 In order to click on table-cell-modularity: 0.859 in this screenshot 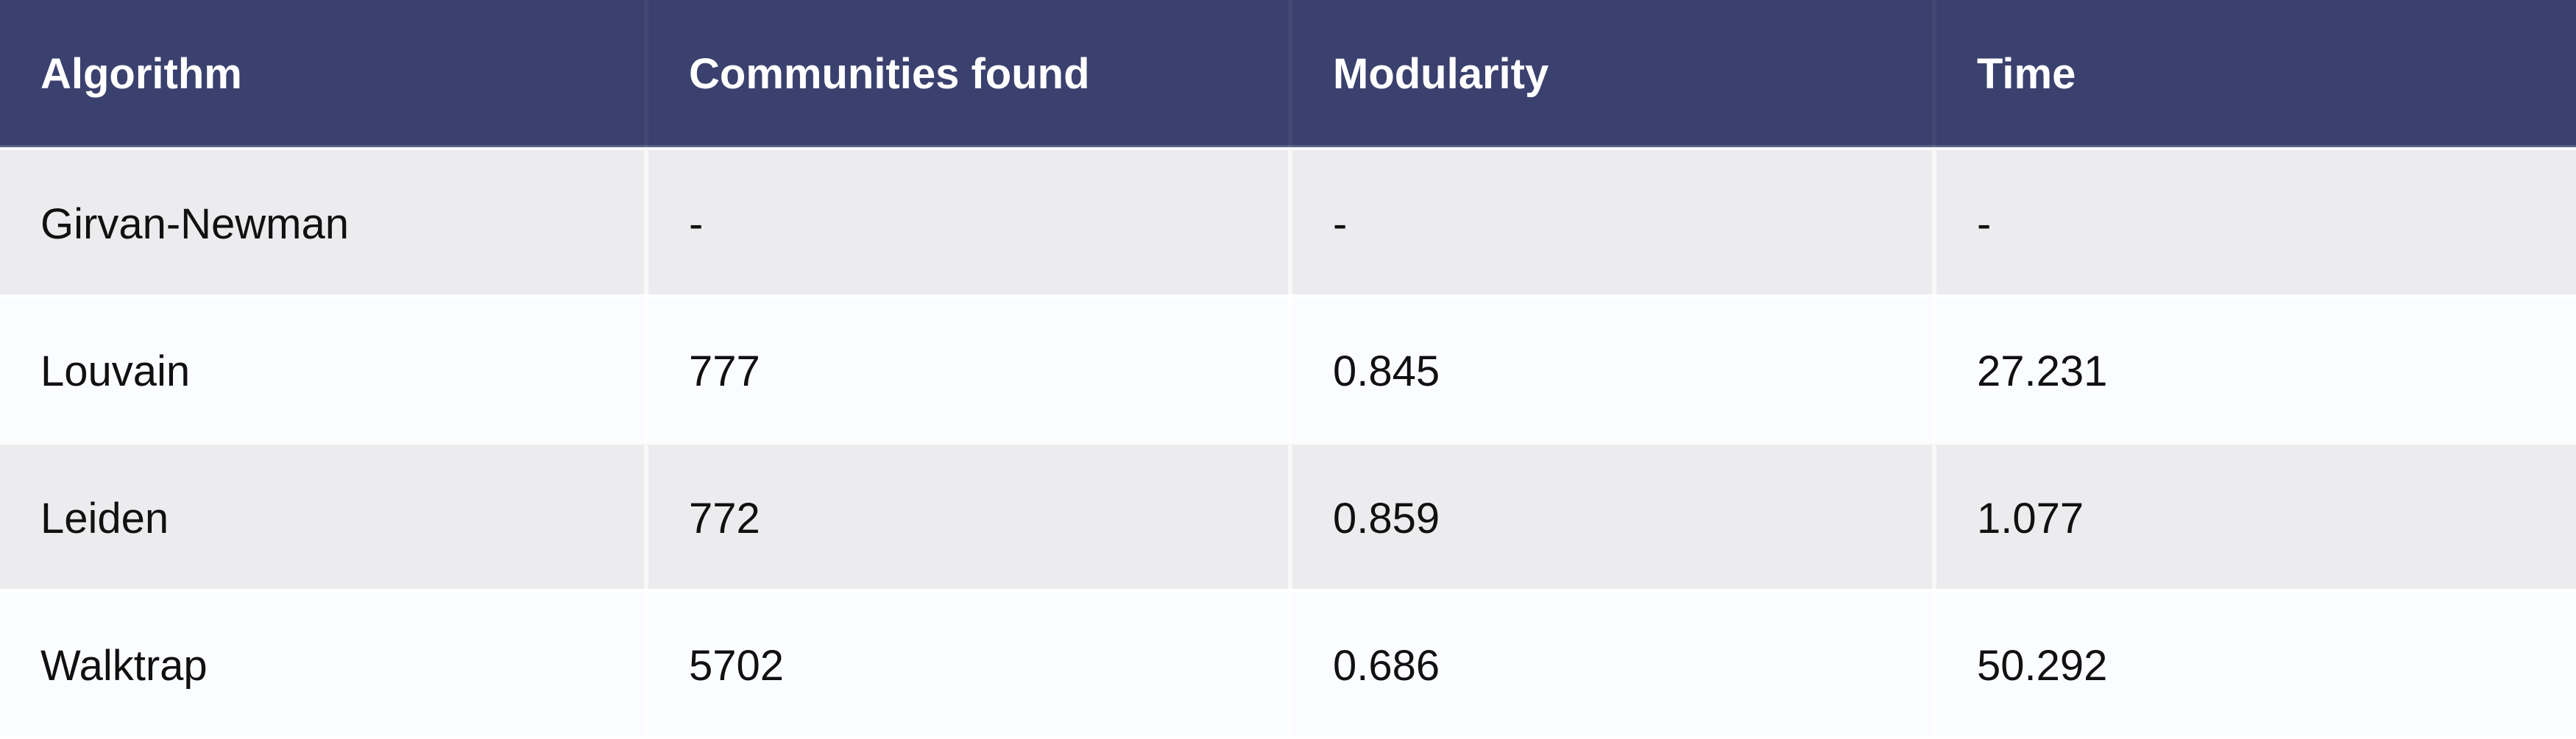, I will do `click(1610, 518)`.